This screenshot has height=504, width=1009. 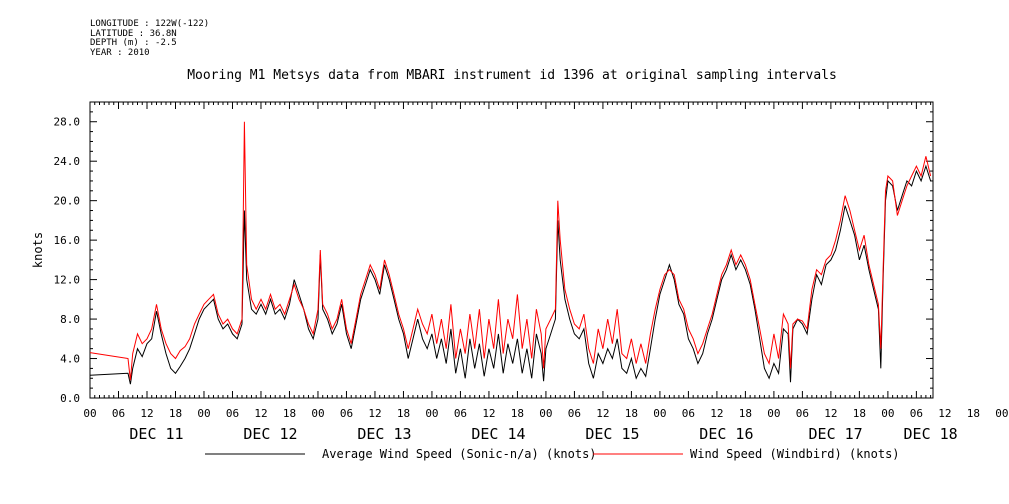 What do you see at coordinates (384, 434) in the screenshot?
I see `x-day-label: DEC 13` at bounding box center [384, 434].